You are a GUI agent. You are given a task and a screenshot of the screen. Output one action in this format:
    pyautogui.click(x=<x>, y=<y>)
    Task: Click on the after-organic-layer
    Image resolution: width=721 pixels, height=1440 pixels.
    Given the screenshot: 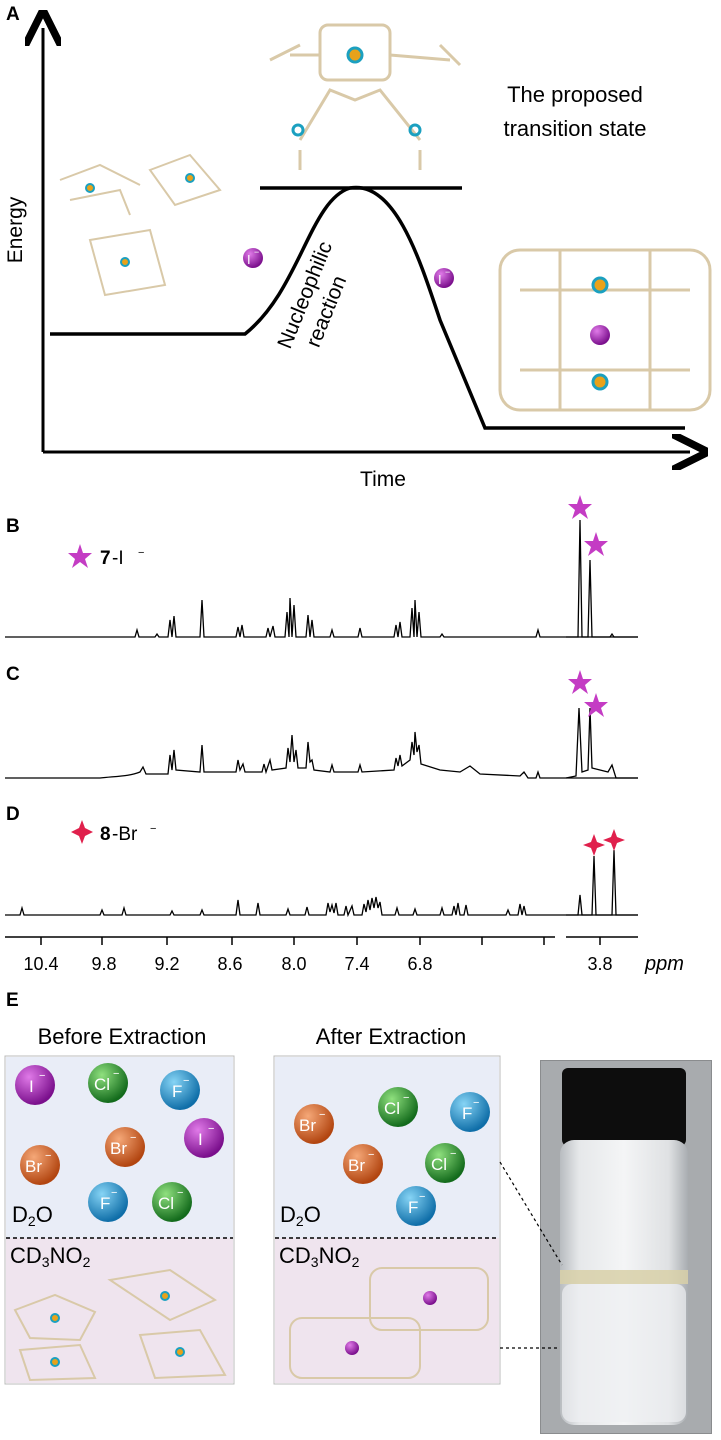 What is the action you would take?
    pyautogui.click(x=387, y=1310)
    